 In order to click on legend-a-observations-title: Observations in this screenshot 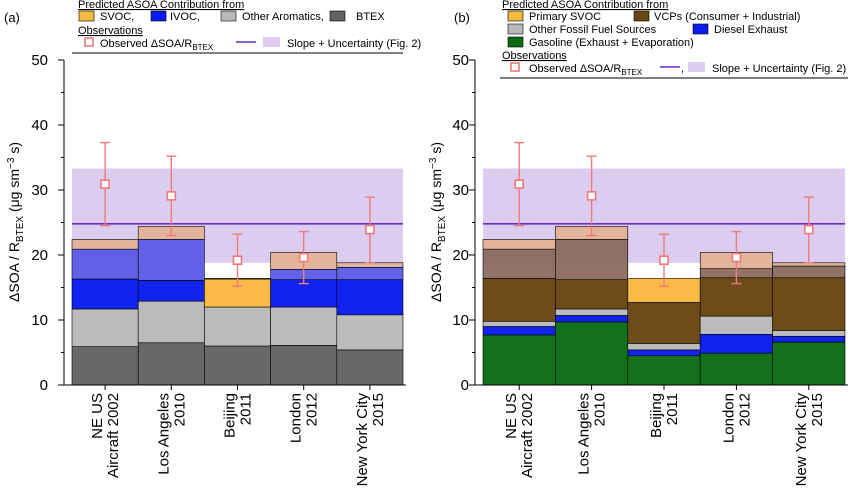, I will do `click(110, 31)`.